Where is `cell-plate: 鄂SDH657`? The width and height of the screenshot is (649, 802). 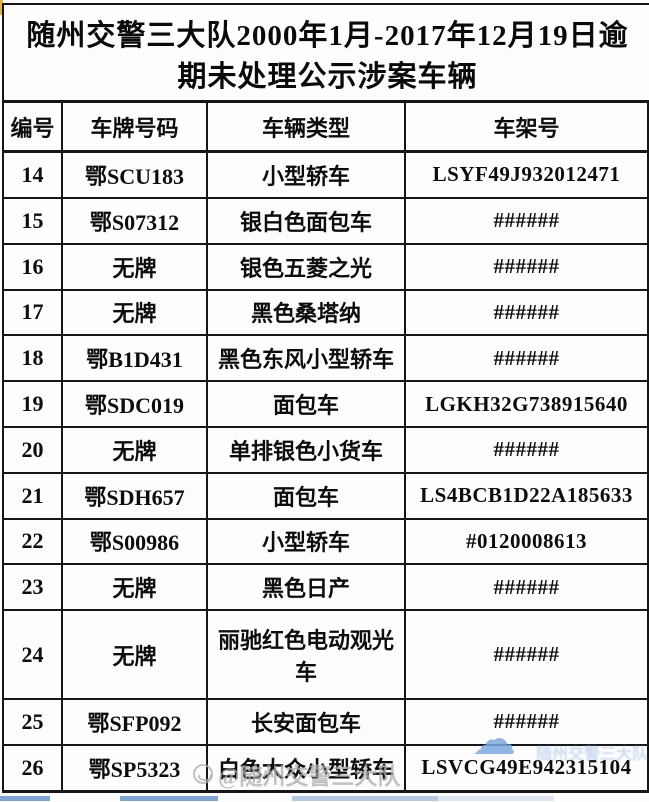
cell-plate: 鄂SDH657 is located at coordinates (134, 495).